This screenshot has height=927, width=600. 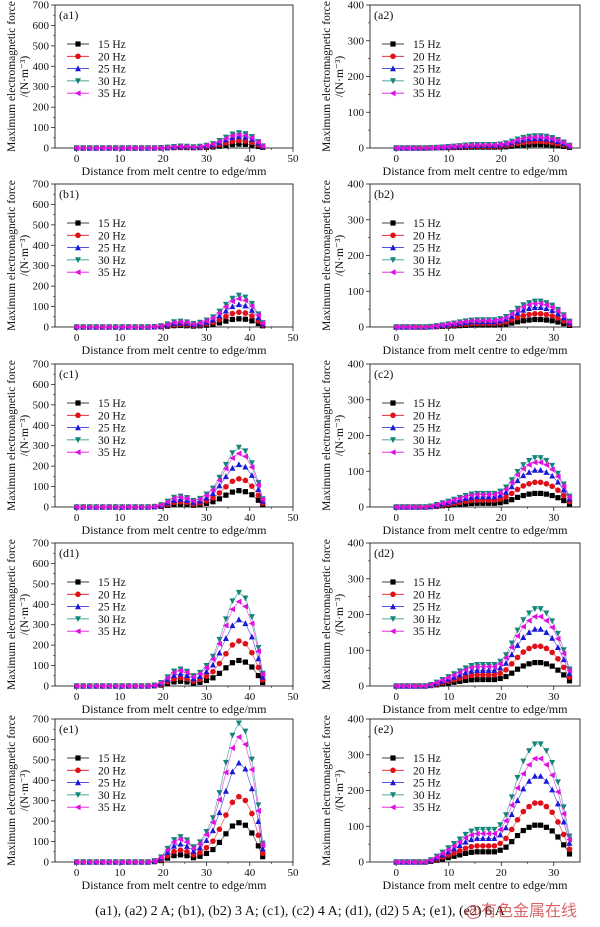 I want to click on plot-frame, so click(x=174, y=76).